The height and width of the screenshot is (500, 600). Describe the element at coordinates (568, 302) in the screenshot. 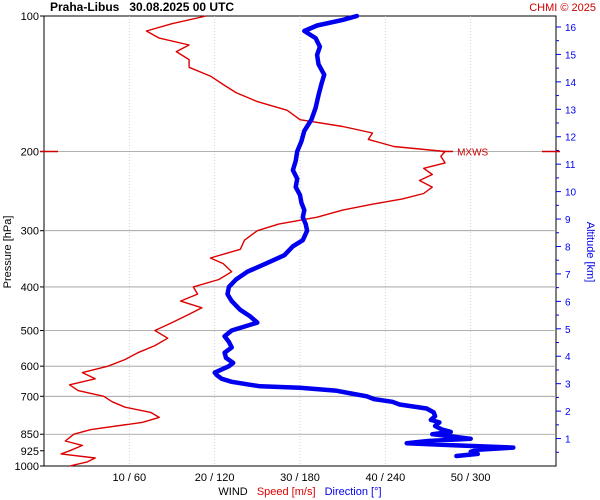

I see `altitude-tick-label: 6` at that location.